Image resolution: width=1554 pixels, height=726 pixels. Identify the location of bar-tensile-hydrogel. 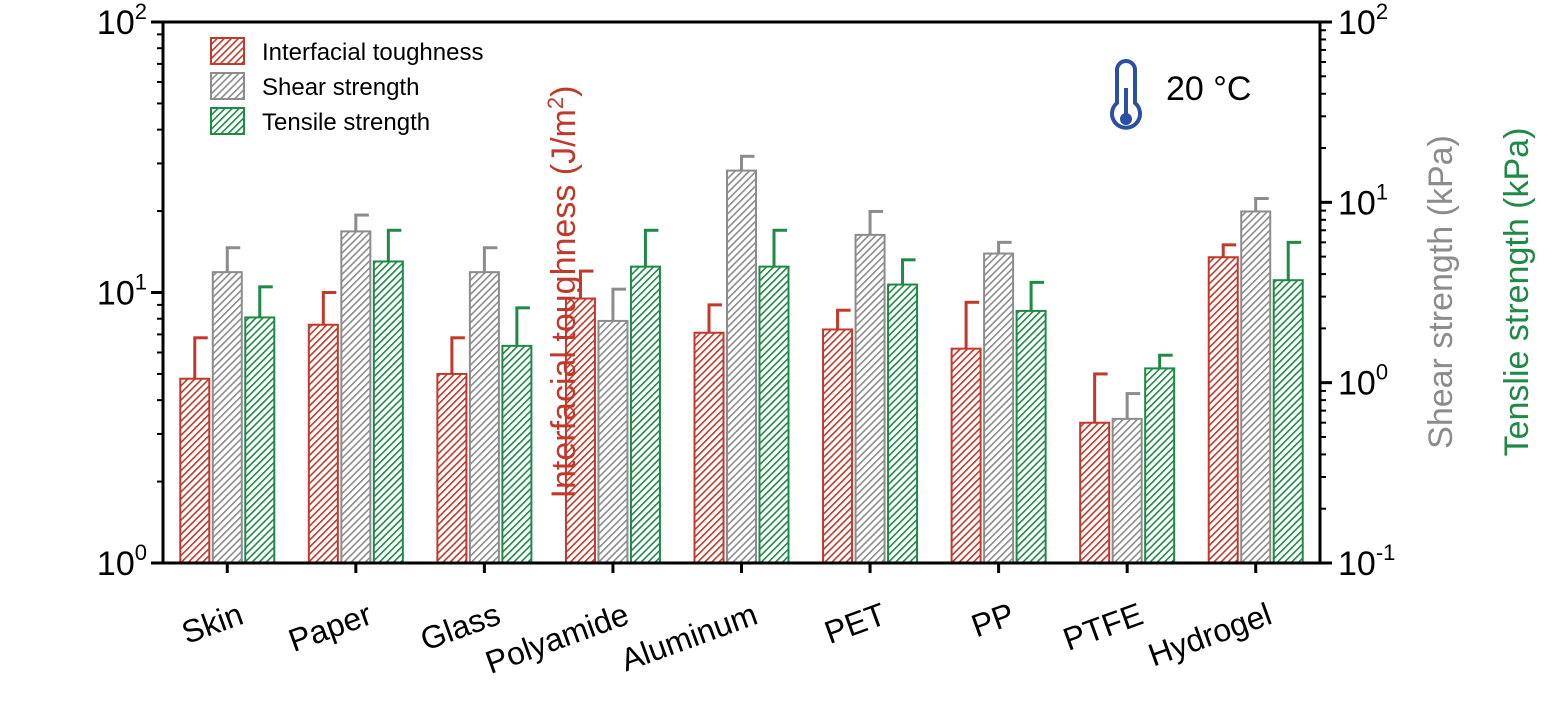
(1288, 421).